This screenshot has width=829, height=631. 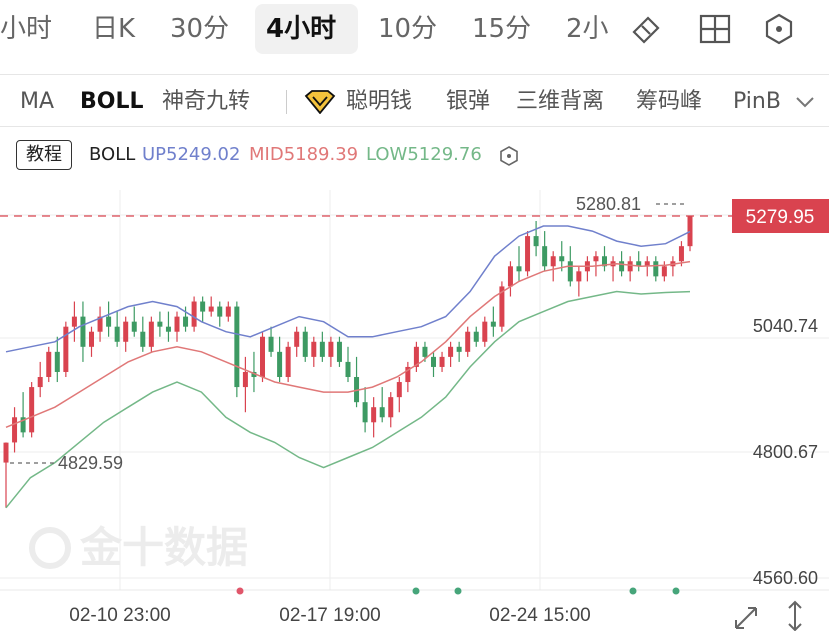 I want to click on tab-2hour-partial: 2小, so click(x=587, y=29).